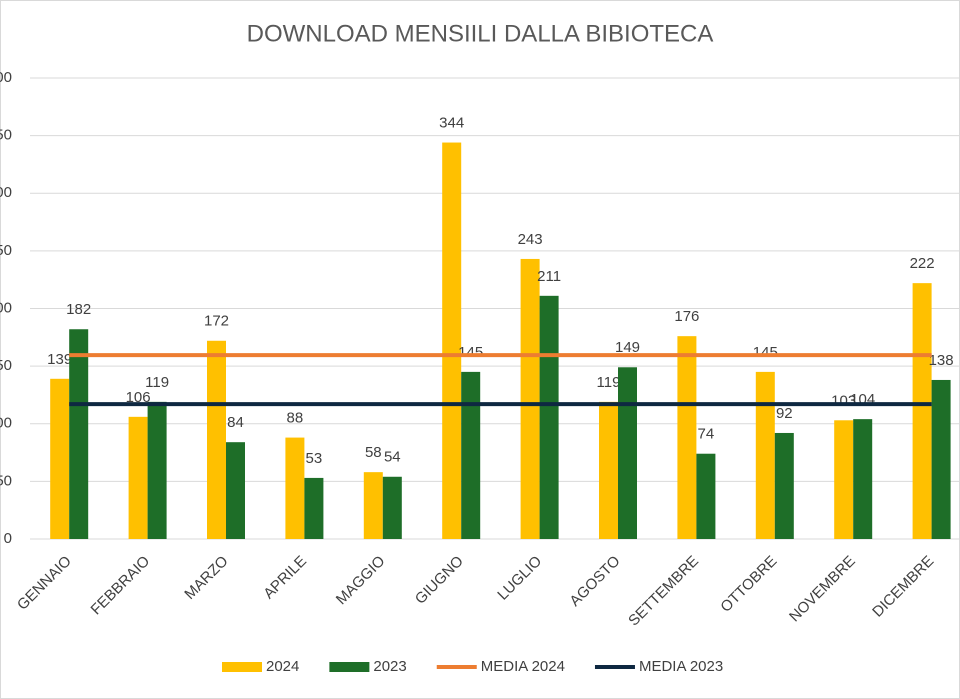 Image resolution: width=960 pixels, height=699 pixels. What do you see at coordinates (78, 309) in the screenshot?
I see `data-label: 182` at bounding box center [78, 309].